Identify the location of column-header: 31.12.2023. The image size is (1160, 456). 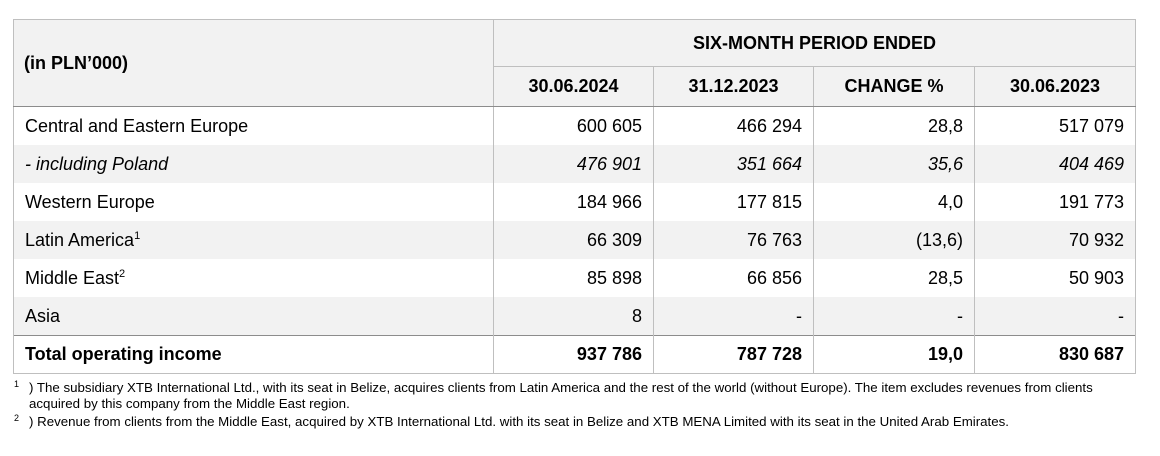
(733, 86).